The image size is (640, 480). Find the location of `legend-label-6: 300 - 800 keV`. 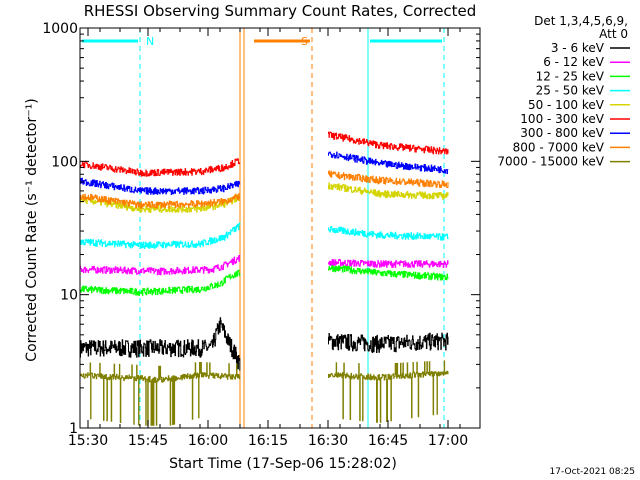

legend-label-6: 300 - 800 keV is located at coordinates (562, 133).